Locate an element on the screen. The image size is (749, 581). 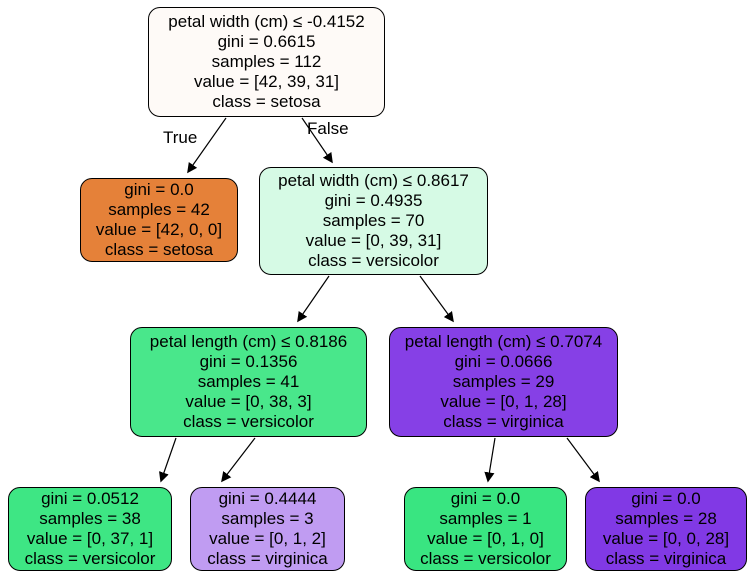
edge-purple-left is located at coordinates (490, 460).